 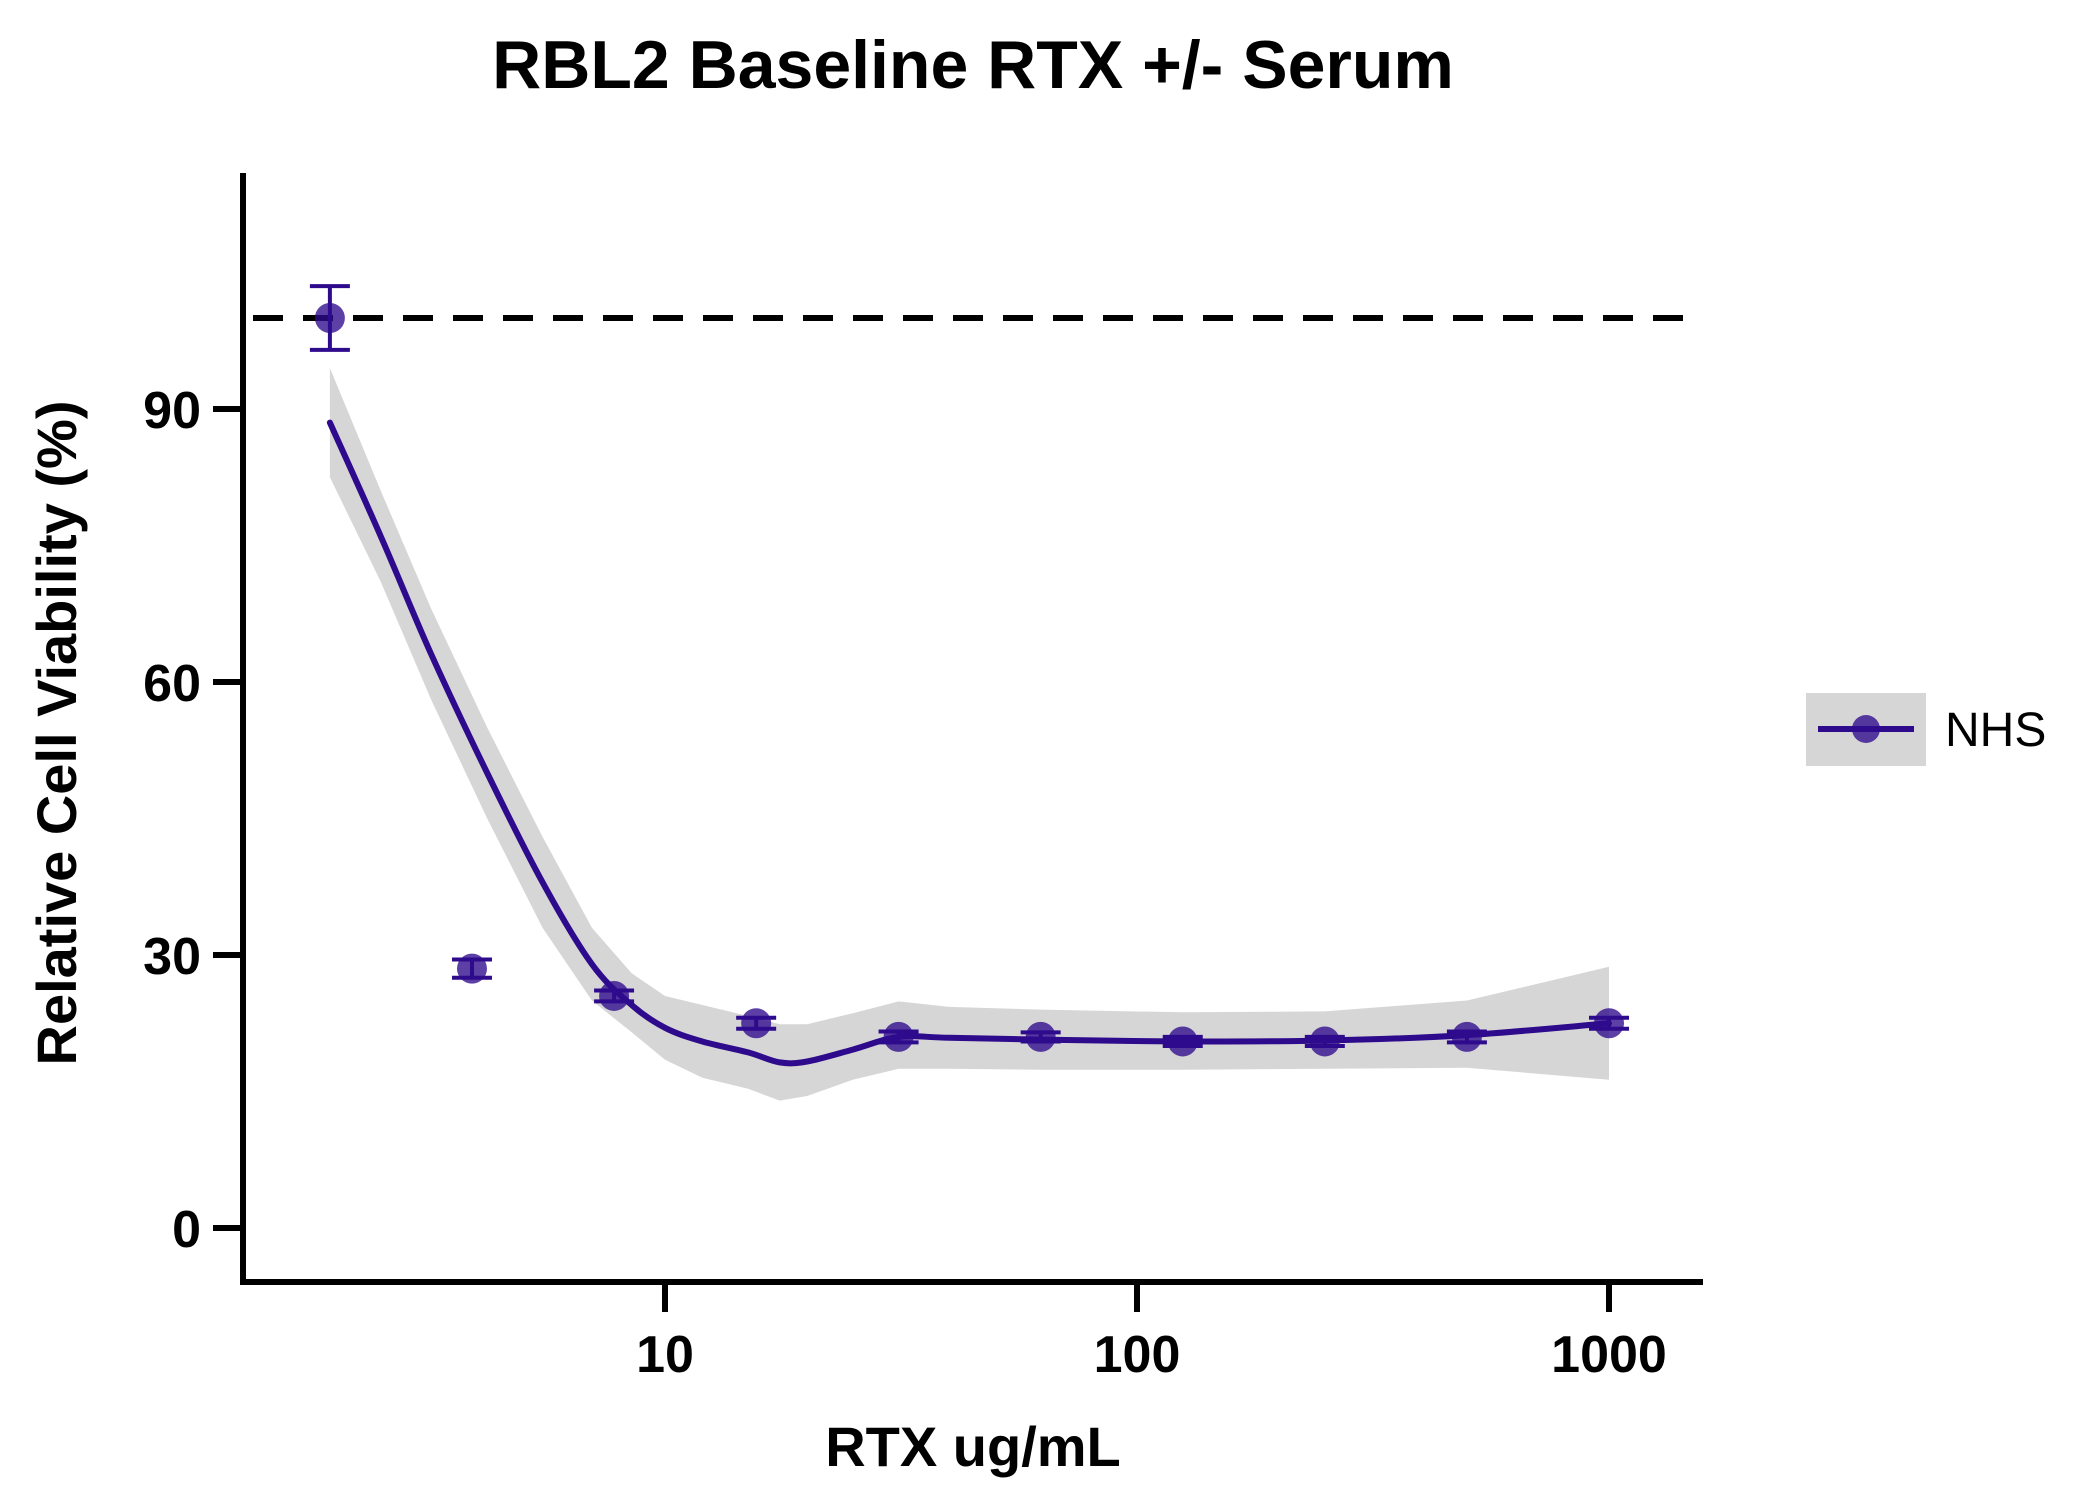 What do you see at coordinates (1137, 1355) in the screenshot?
I see `x-tick-label: 100` at bounding box center [1137, 1355].